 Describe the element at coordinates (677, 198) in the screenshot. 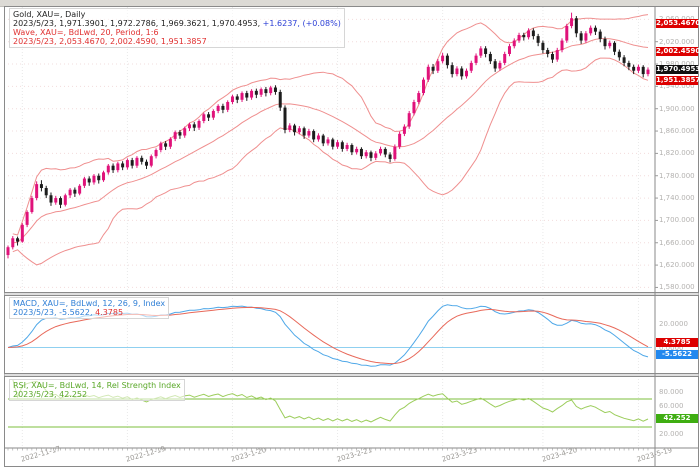

I see `price-tick-label: 1,740.000` at that location.